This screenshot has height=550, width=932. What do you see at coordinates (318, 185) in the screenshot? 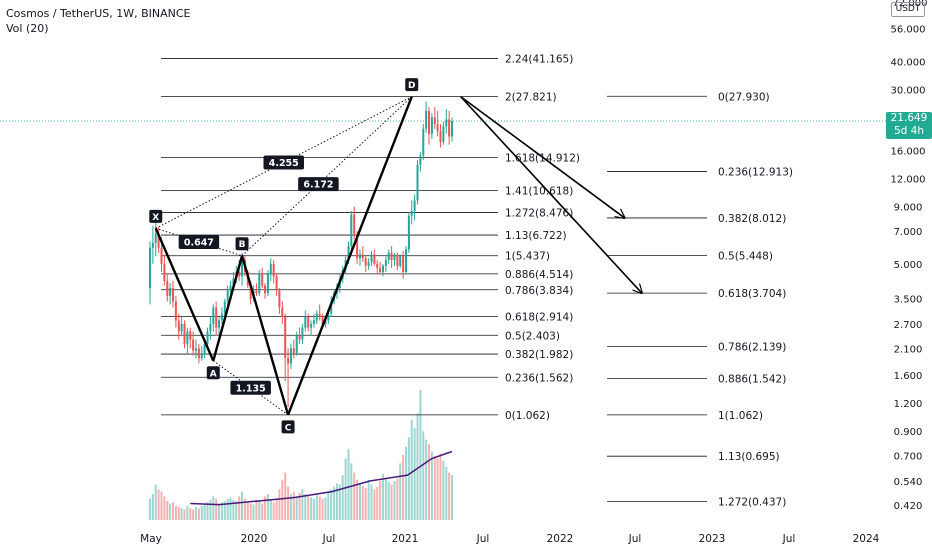
I see `ratio-badge-label: 6.172` at bounding box center [318, 185].